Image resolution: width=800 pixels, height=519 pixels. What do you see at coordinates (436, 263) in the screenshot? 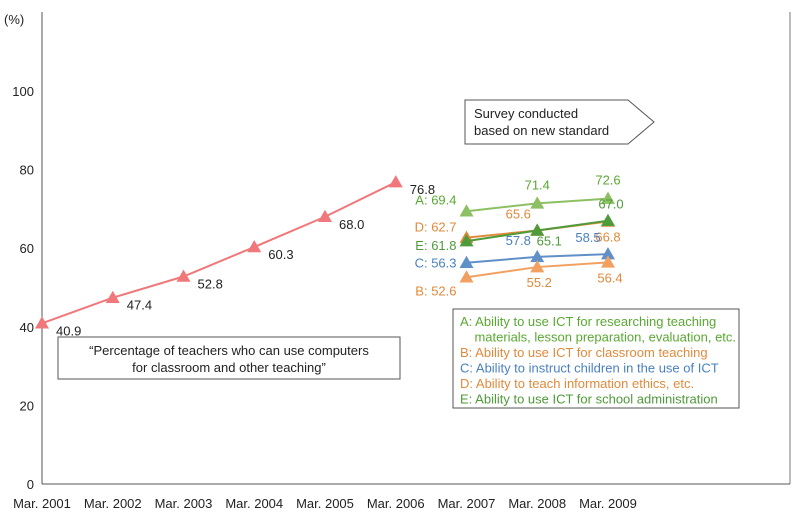
I see `series-C-label-0: C: 56.3` at bounding box center [436, 263].